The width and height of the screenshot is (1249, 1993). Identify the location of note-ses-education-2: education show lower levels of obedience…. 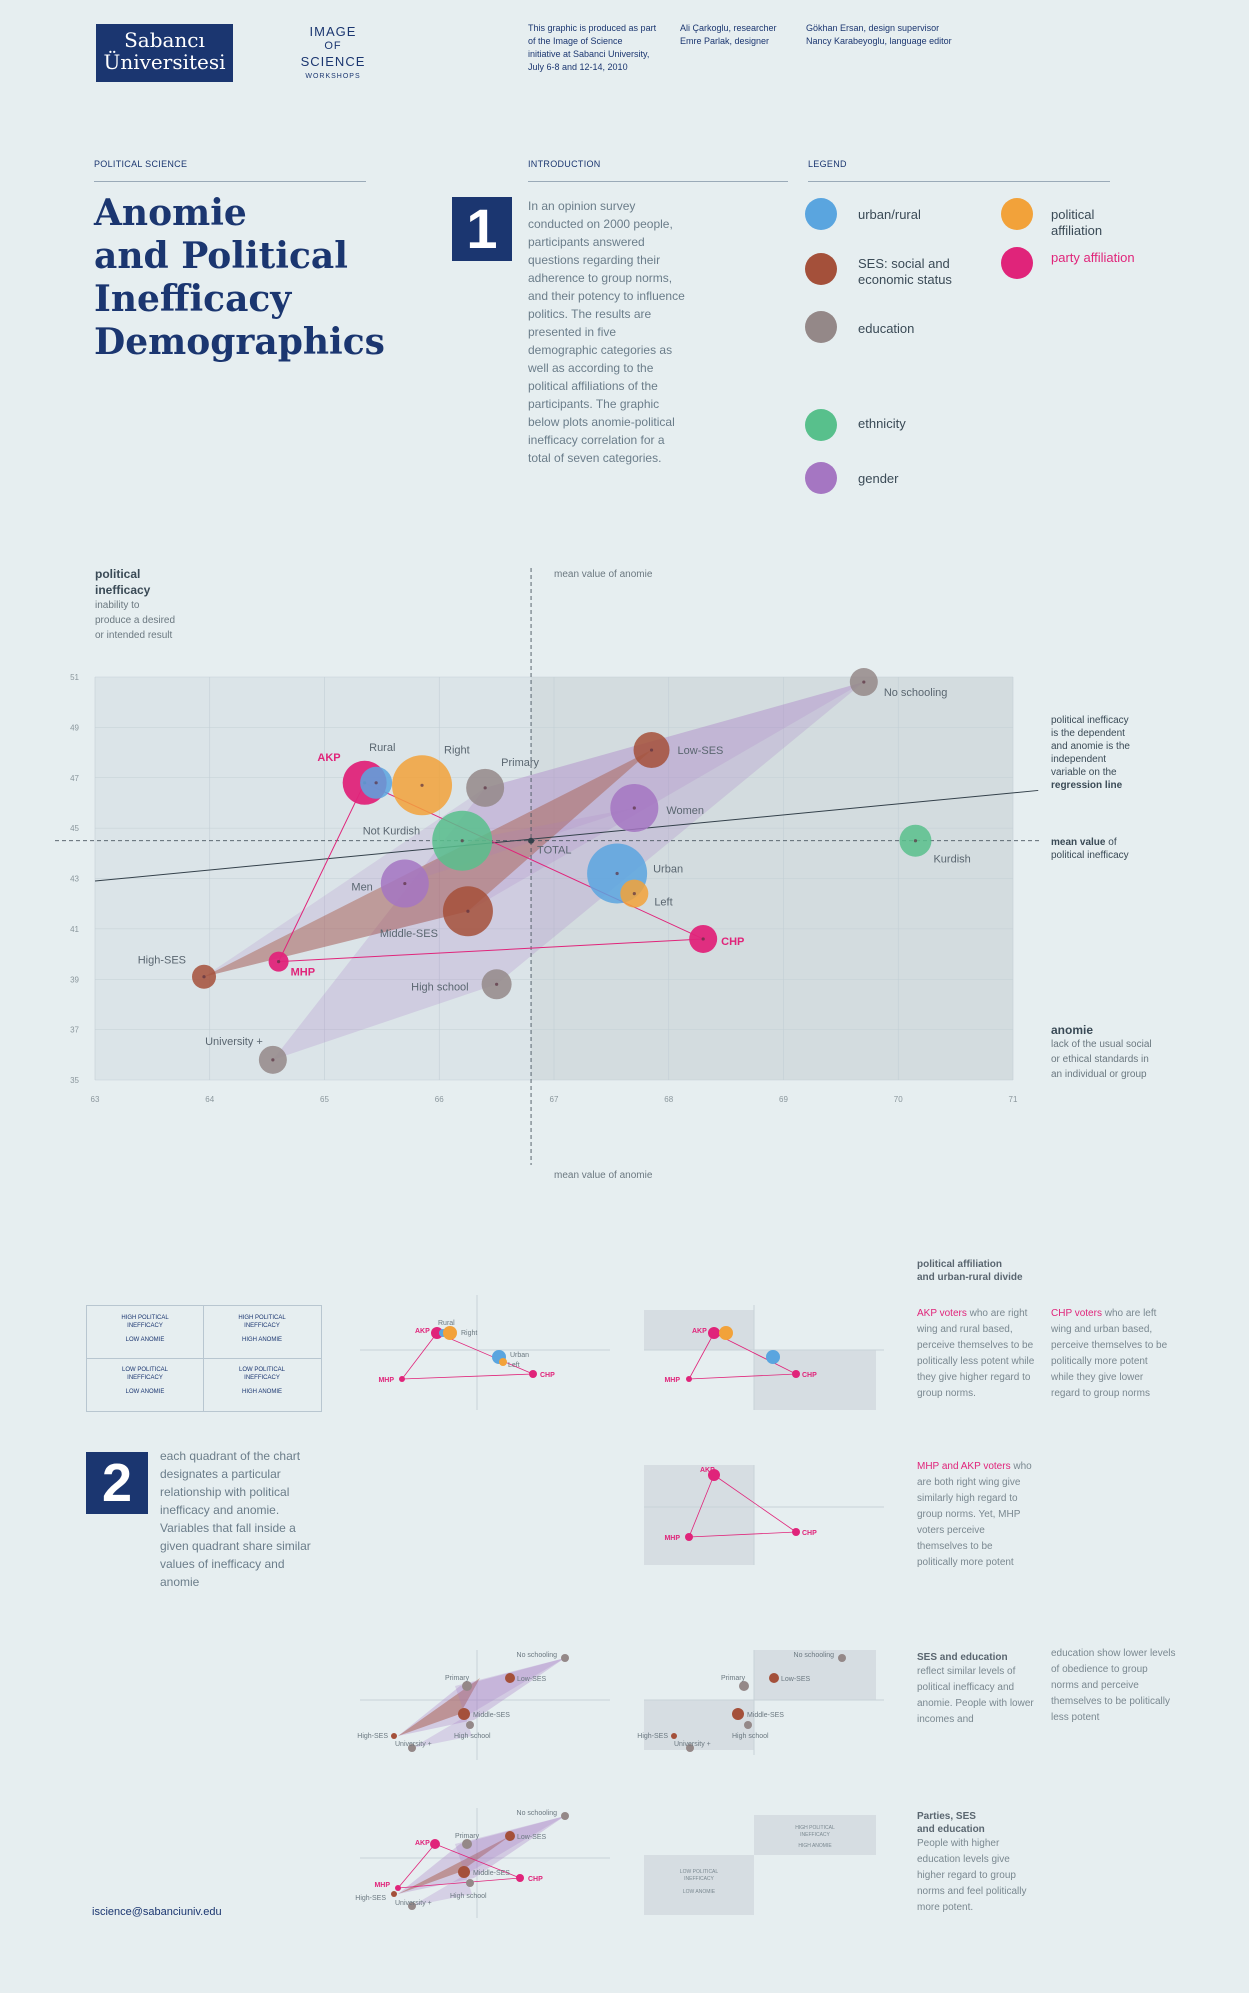
(1113, 1685).